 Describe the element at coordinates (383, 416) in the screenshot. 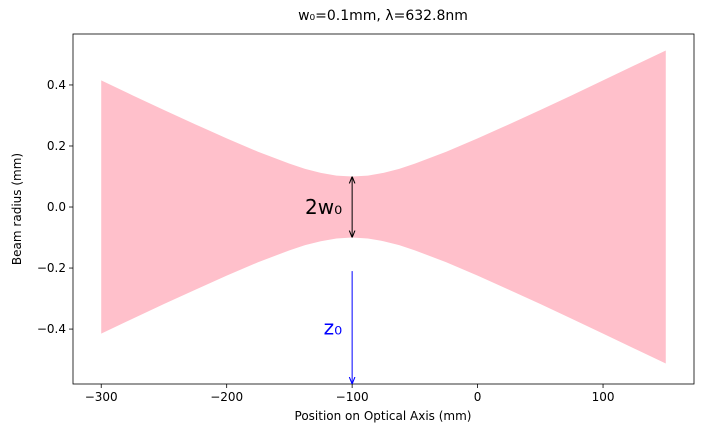

I see `x-axis-label: Position on Optical Axis (mm)` at that location.